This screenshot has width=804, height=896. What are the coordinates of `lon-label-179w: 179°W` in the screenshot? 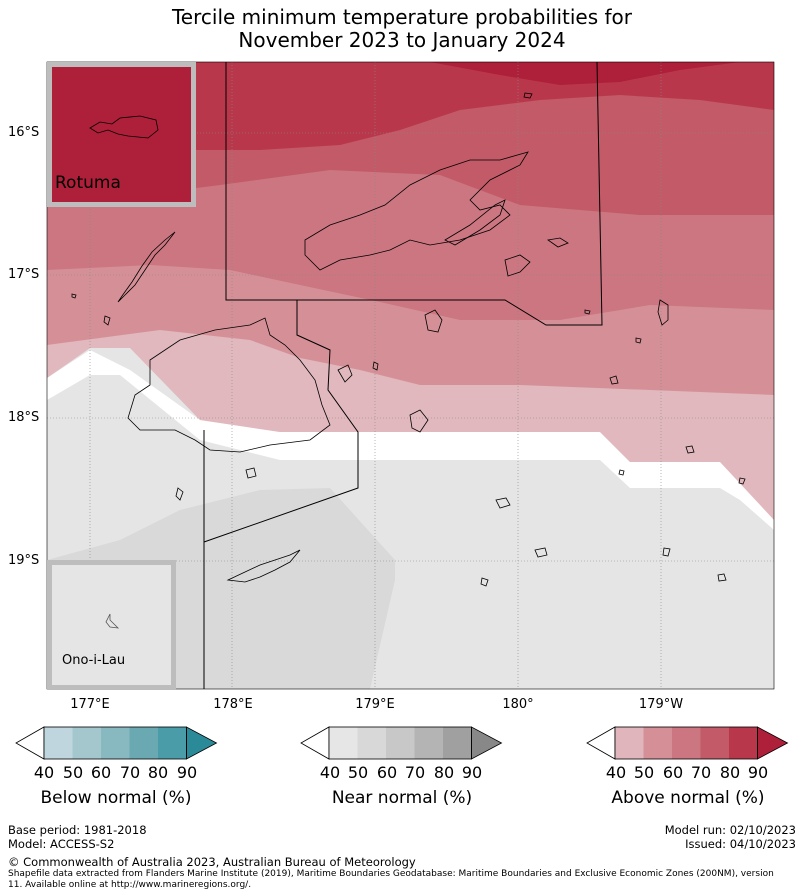 It's located at (661, 704).